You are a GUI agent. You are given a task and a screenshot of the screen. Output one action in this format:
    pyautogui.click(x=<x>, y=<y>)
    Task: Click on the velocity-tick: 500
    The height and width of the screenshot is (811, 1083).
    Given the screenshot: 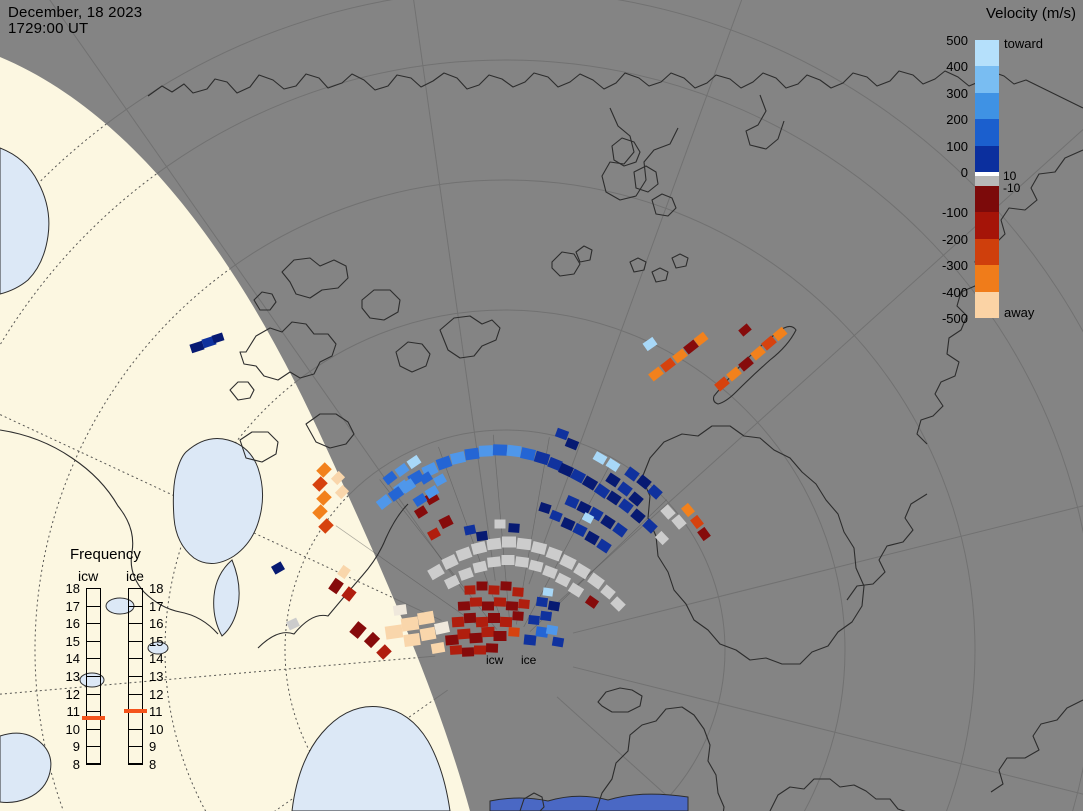 What is the action you would take?
    pyautogui.click(x=957, y=40)
    